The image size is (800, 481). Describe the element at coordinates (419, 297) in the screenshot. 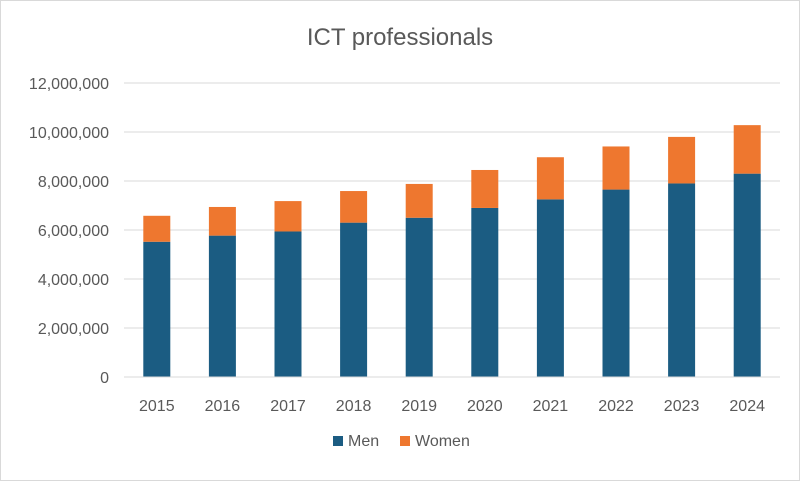

I see `bar-men-2019` at that location.